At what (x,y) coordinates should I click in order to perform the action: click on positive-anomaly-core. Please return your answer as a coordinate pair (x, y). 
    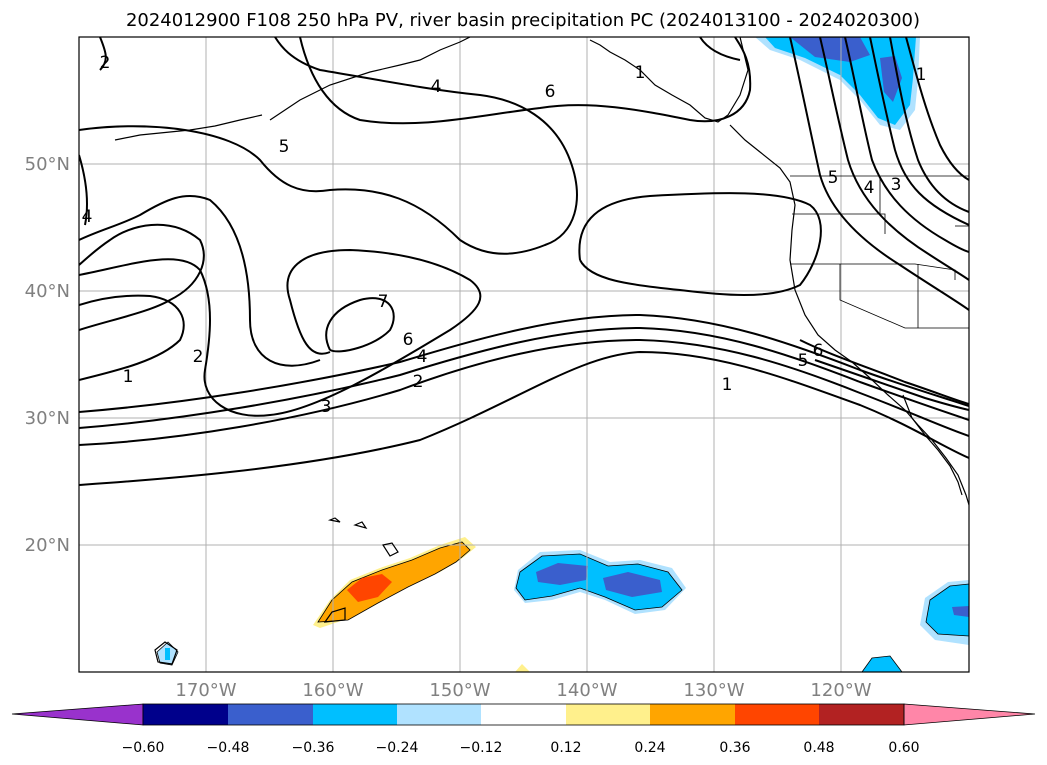
    Looking at the image, I should click on (369, 588).